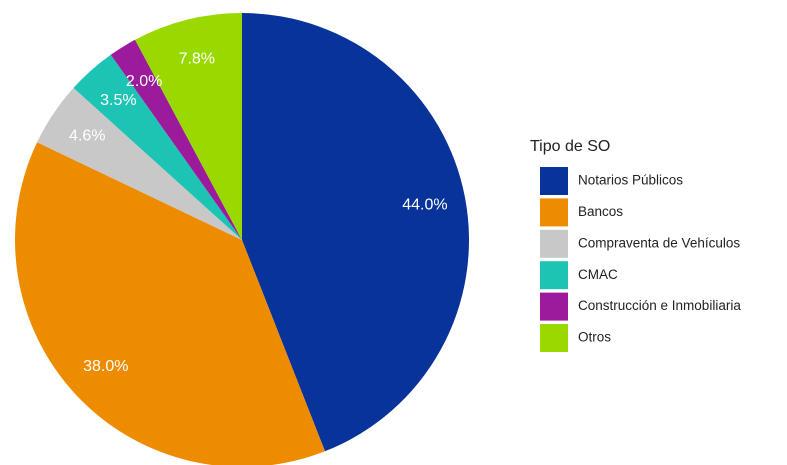  Describe the element at coordinates (659, 305) in the screenshot. I see `legend-label: Construcción e Inmobiliaria` at that location.